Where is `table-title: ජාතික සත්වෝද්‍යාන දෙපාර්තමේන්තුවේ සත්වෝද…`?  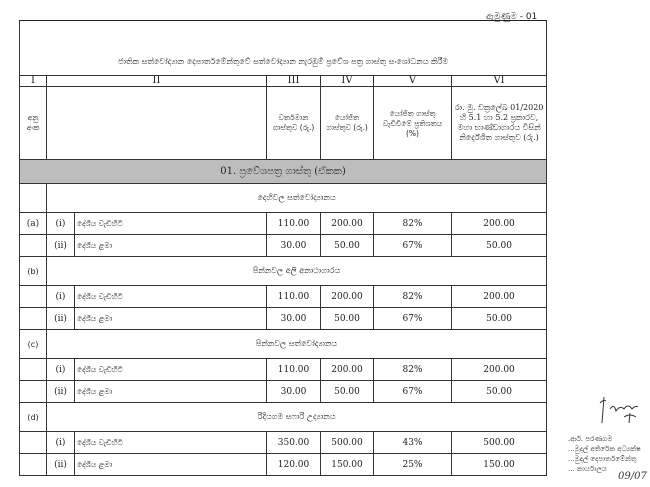
table-title: ජාතික සත්වෝද්‍යාන දෙපාර්තමේන්තුවේ සත්වෝද… is located at coordinates (283, 48).